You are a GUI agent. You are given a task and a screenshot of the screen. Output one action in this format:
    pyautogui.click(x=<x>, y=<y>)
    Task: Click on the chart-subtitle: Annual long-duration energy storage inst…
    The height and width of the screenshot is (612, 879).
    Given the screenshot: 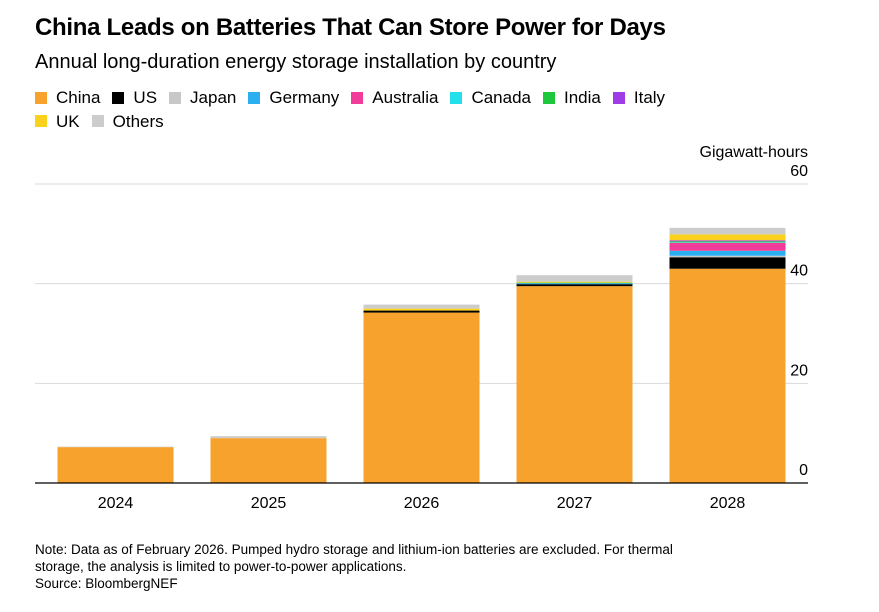 What is the action you would take?
    pyautogui.click(x=296, y=62)
    